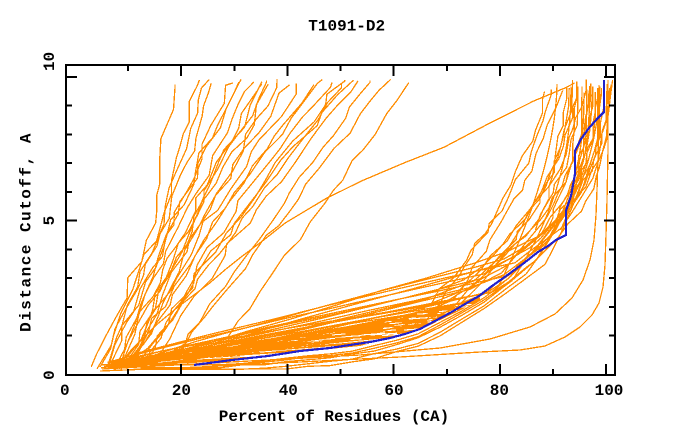 This screenshot has width=680, height=445. Describe the element at coordinates (393, 391) in the screenshot. I see `svg-text: 60` at that location.